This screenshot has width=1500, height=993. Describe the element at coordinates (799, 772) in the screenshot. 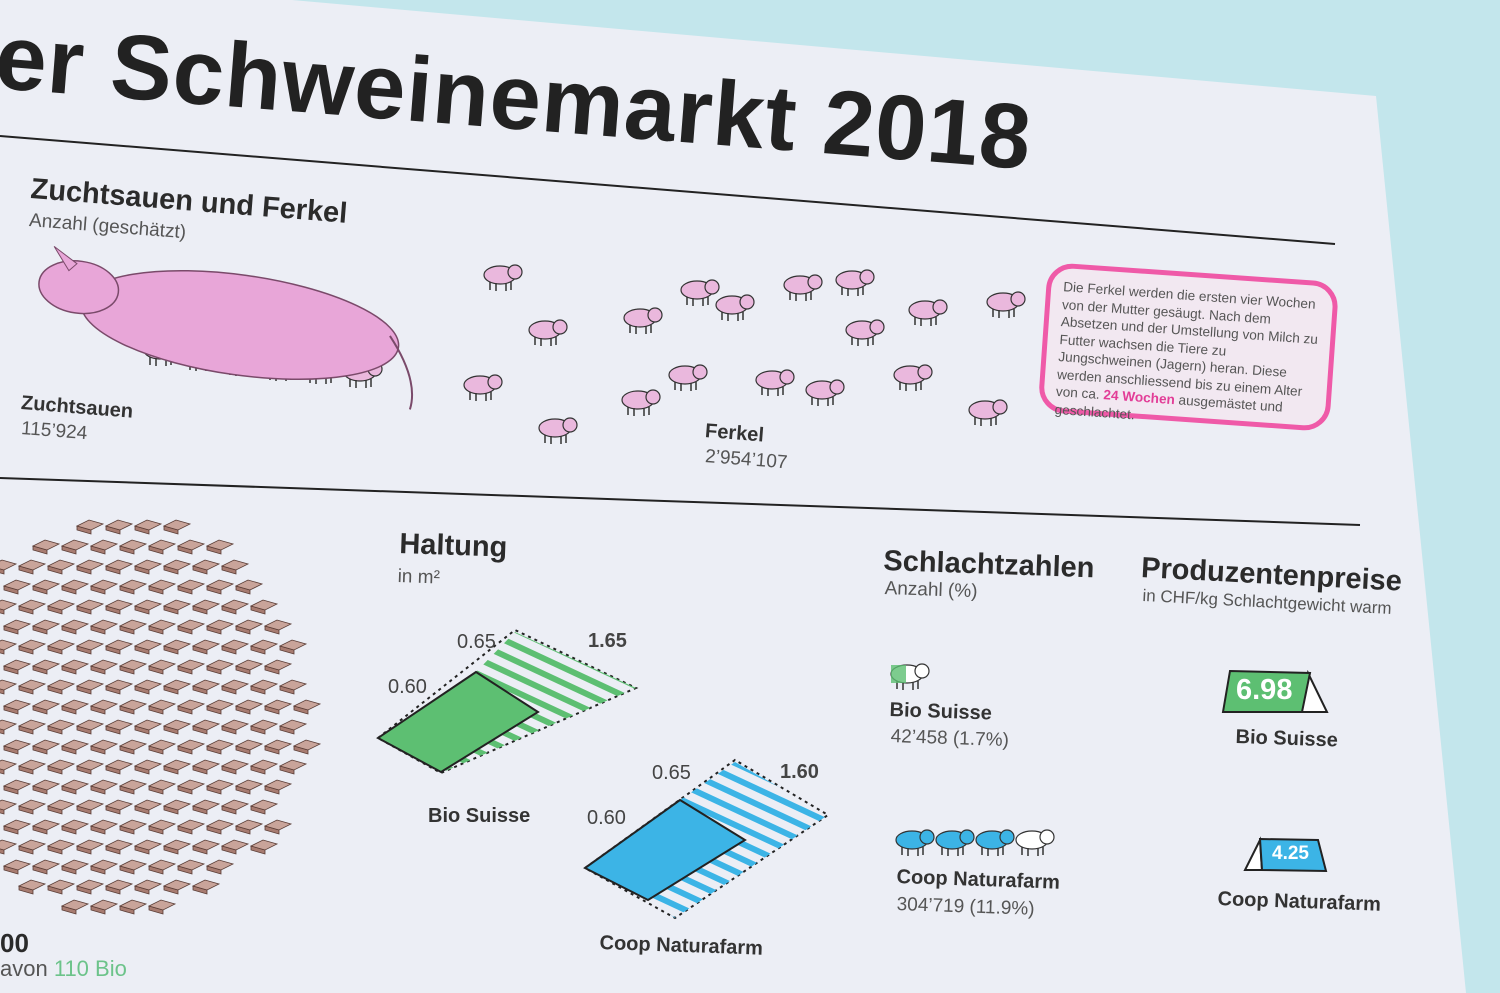

I see `coop-total: 1.60` at that location.